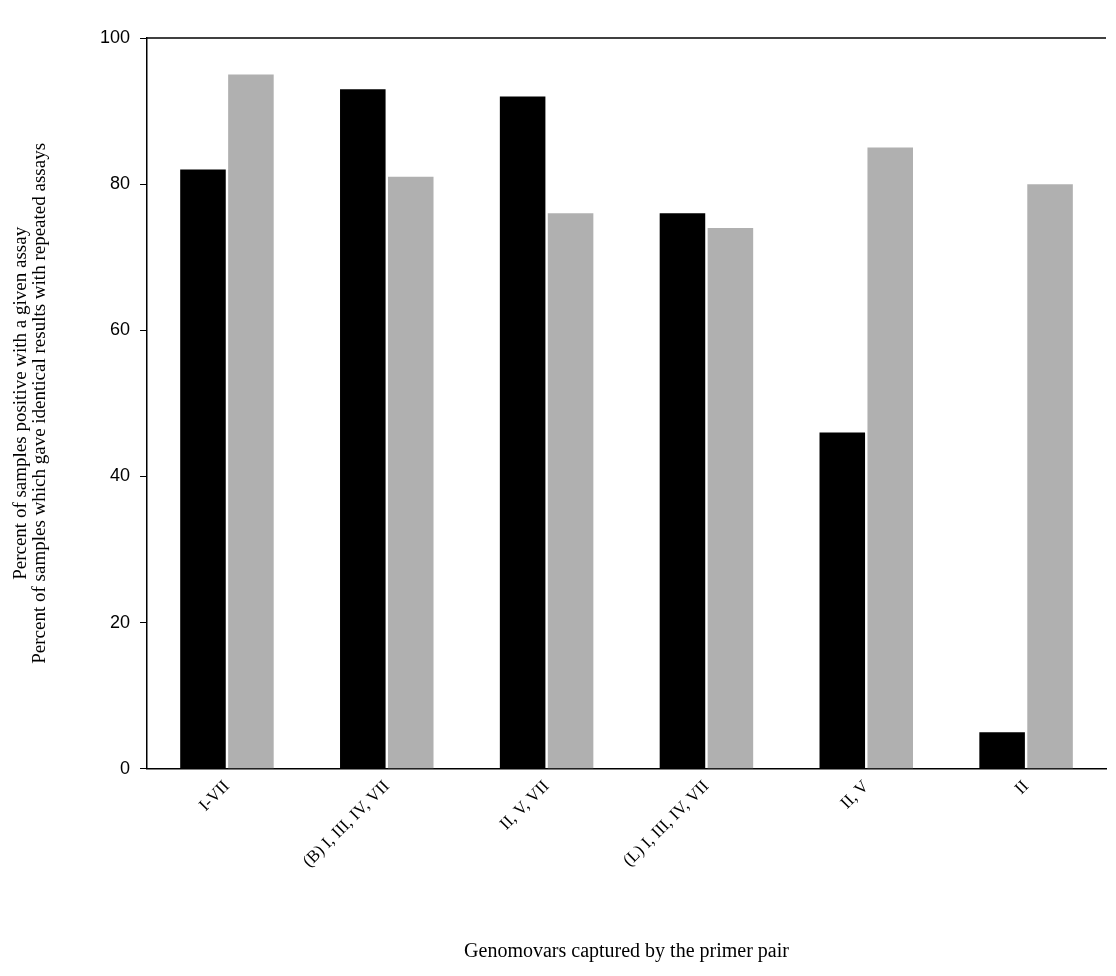  I want to click on x-tick-label: (B) I, III, IV, VII, so click(345, 823).